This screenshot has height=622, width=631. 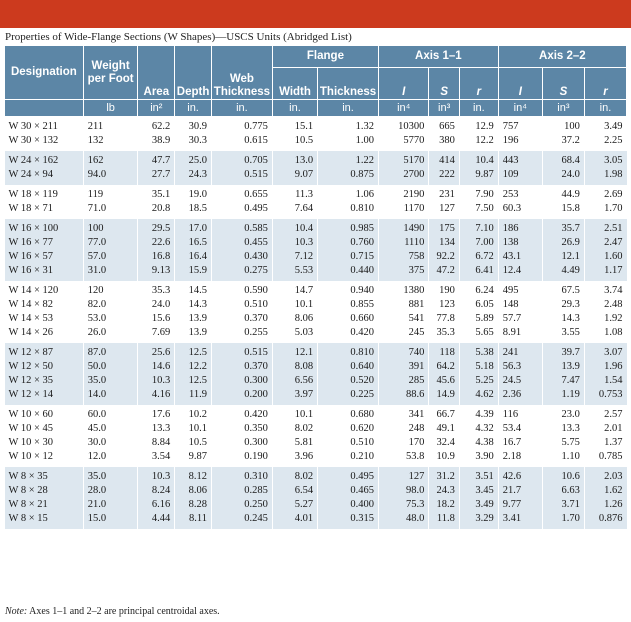 I want to click on cell-flange-width: 10.4, so click(x=294, y=227).